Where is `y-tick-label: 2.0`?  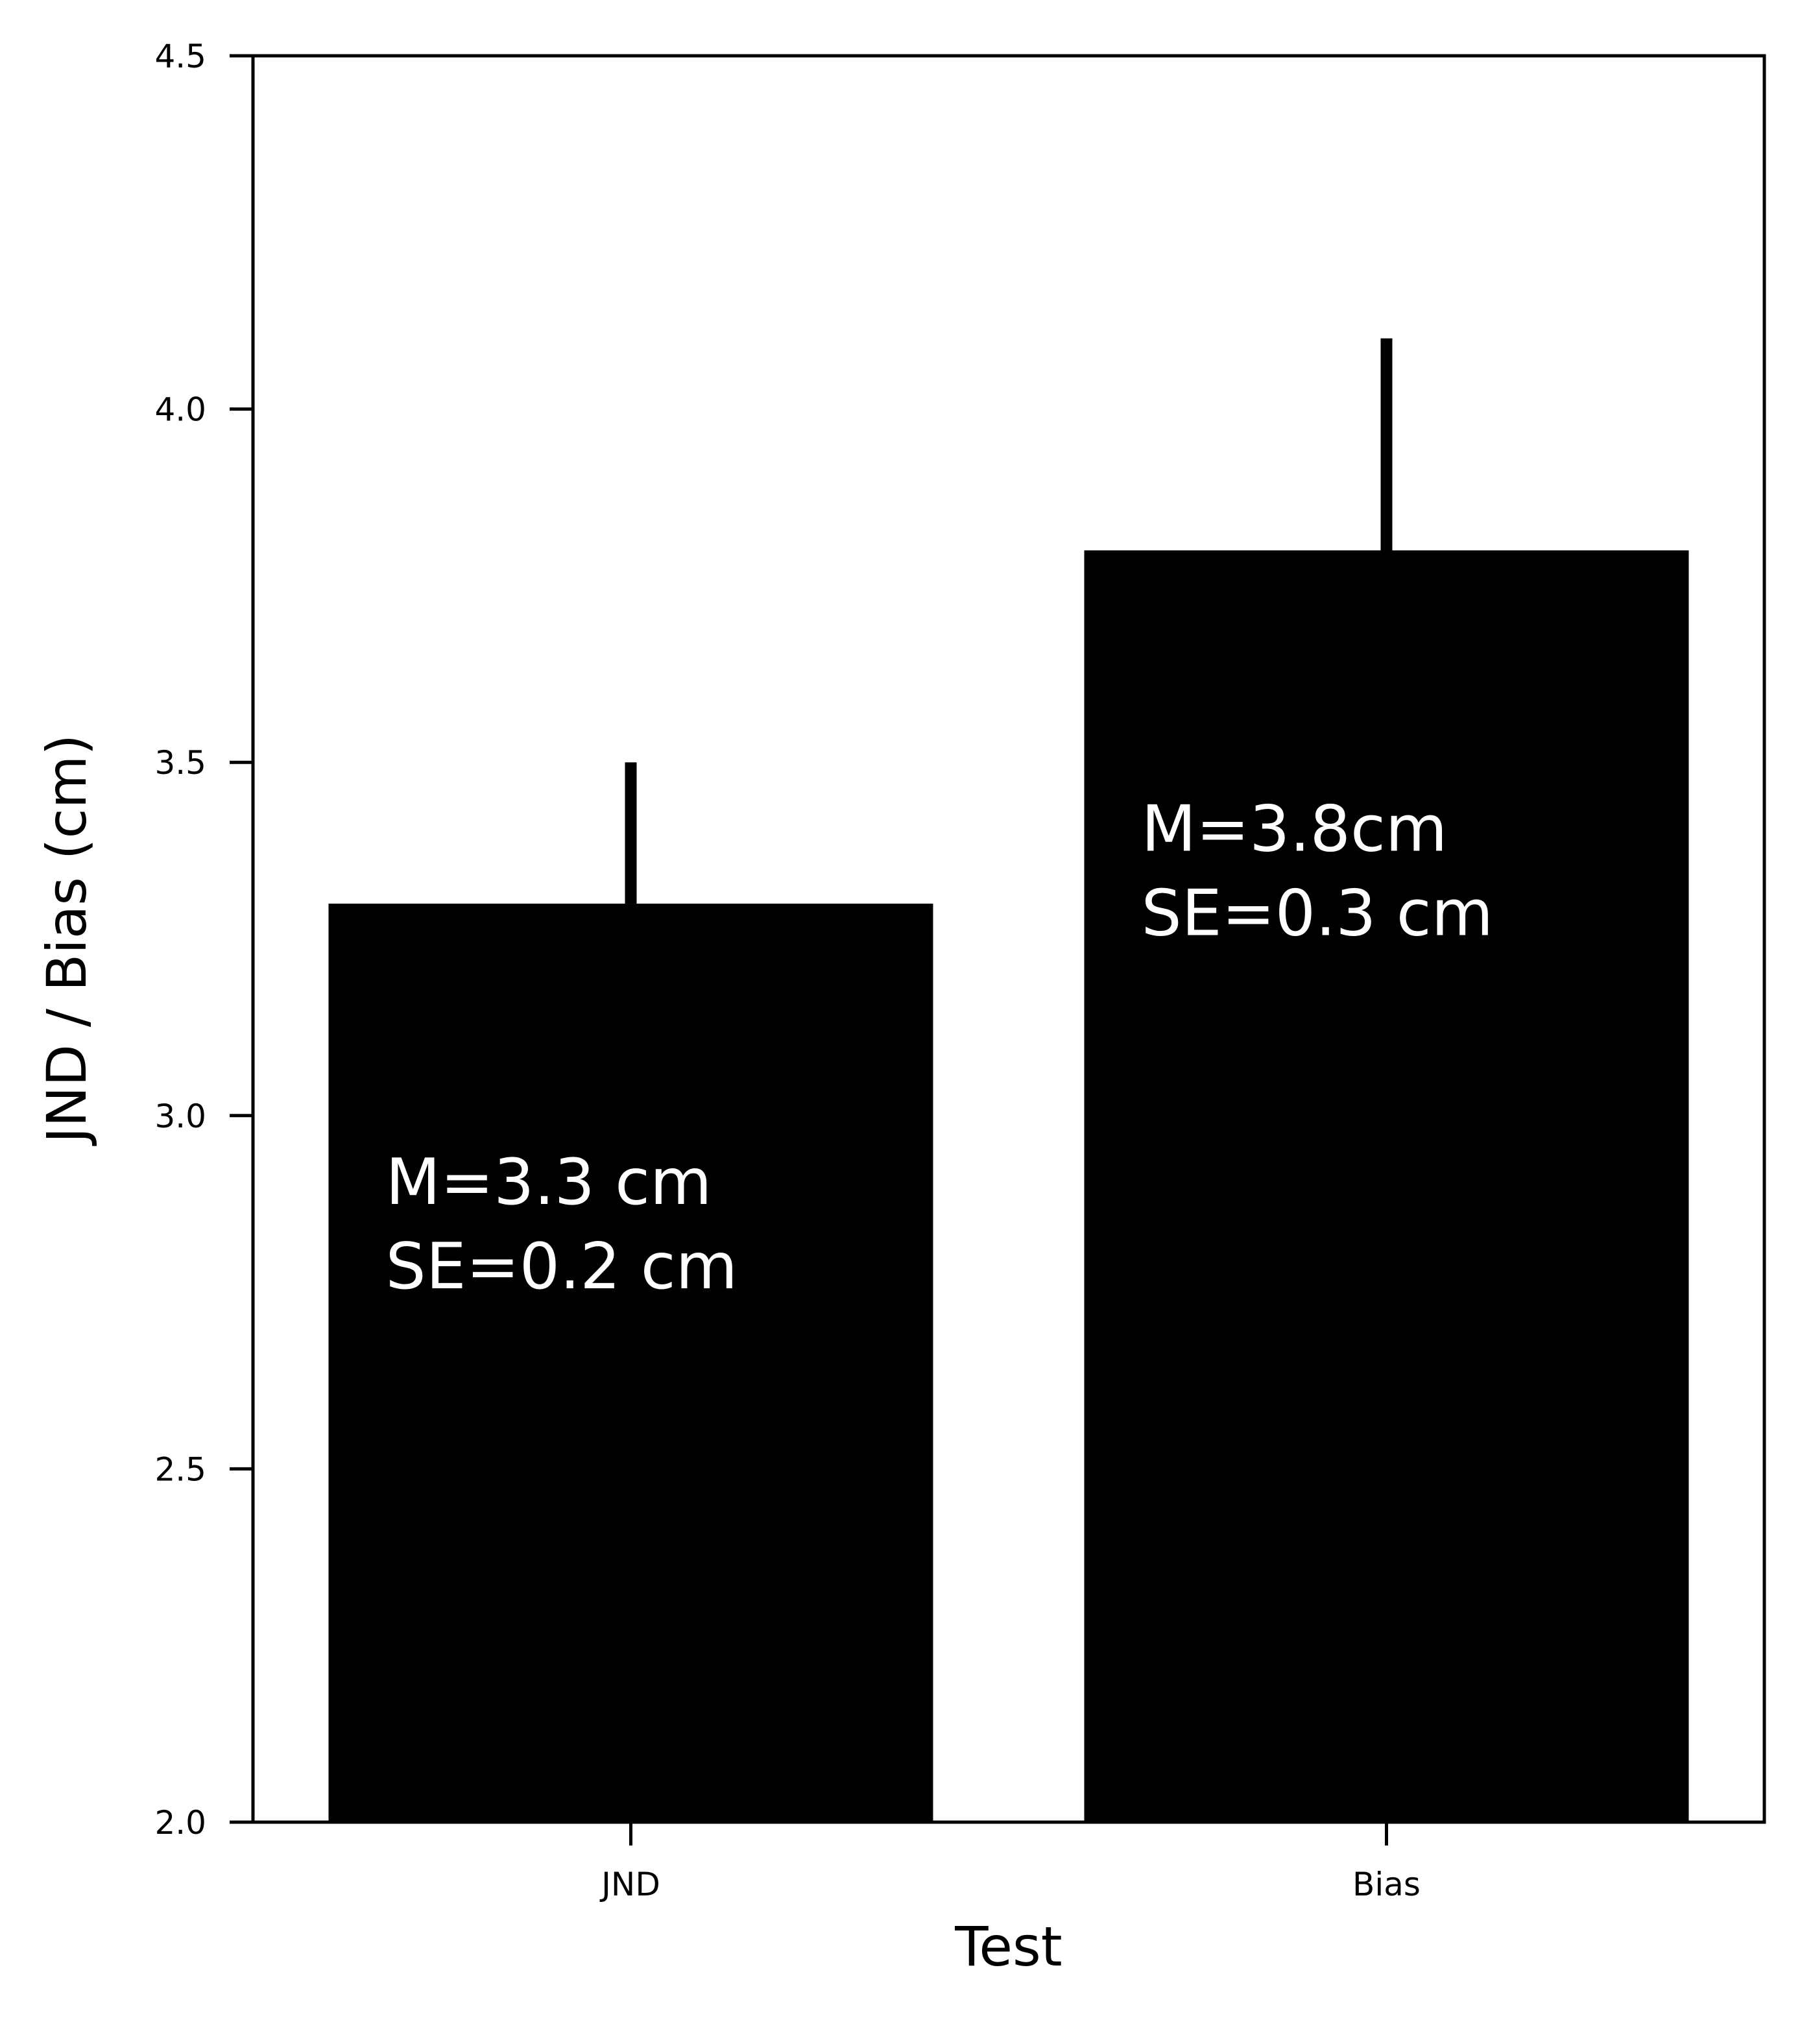 y-tick-label: 2.0 is located at coordinates (180, 1823).